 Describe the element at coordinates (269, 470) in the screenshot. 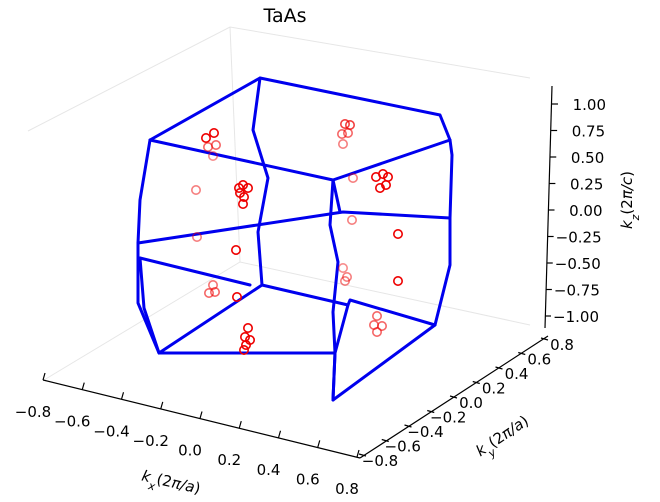

I see `x-axis-tick-label: 0.4` at that location.